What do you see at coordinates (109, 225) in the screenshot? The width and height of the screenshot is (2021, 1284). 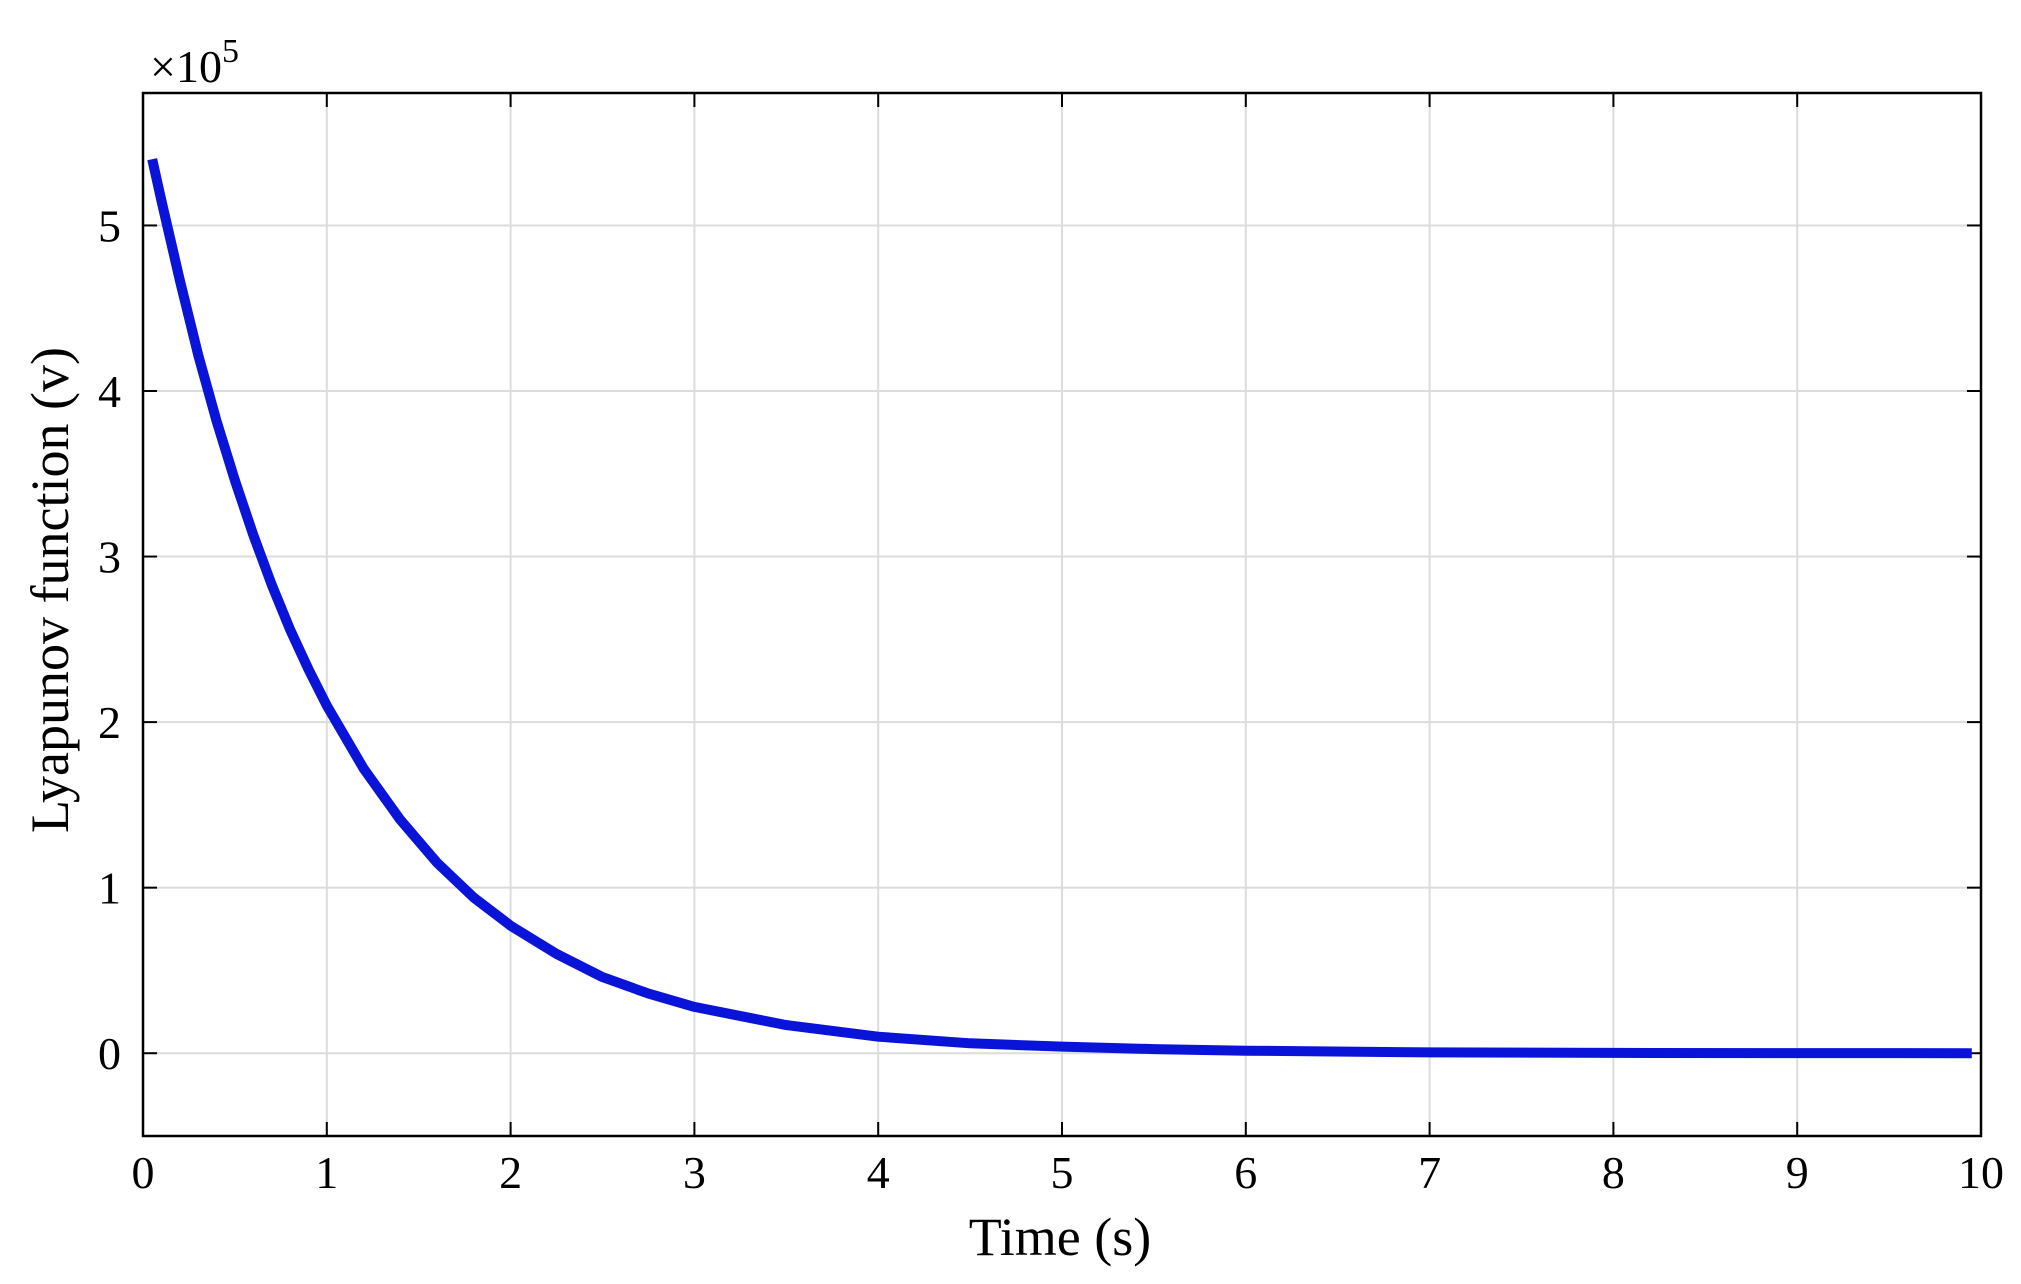 I see `y-tick-label: 5` at bounding box center [109, 225].